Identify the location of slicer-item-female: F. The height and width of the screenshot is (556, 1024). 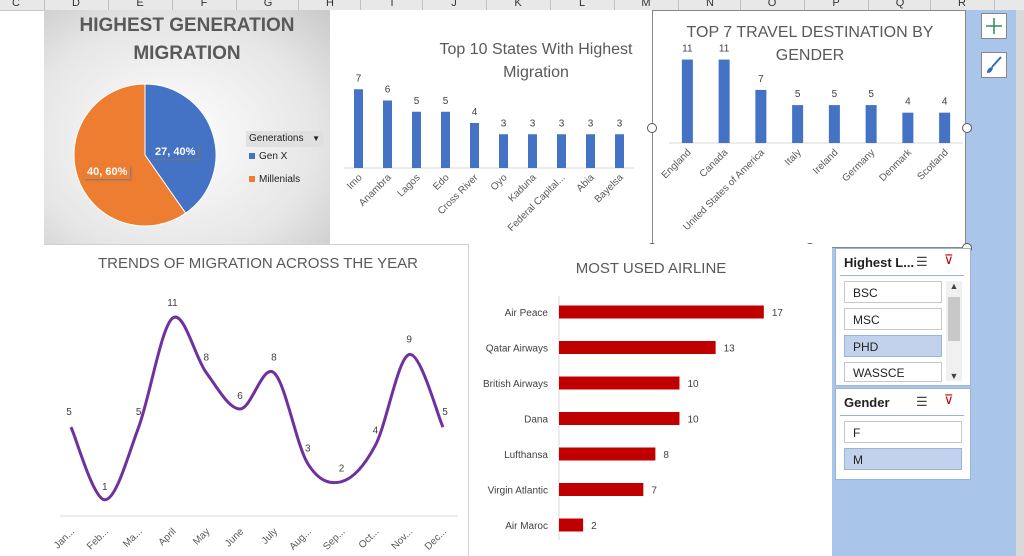
(903, 432).